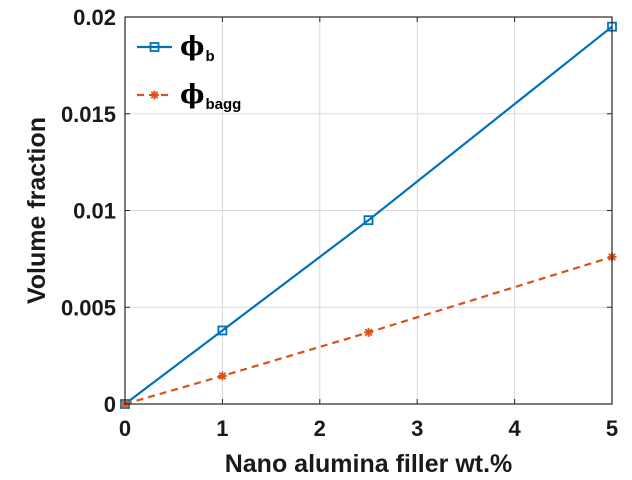 The image size is (632, 480). Describe the element at coordinates (612, 428) in the screenshot. I see `x-tick-label: 5` at that location.